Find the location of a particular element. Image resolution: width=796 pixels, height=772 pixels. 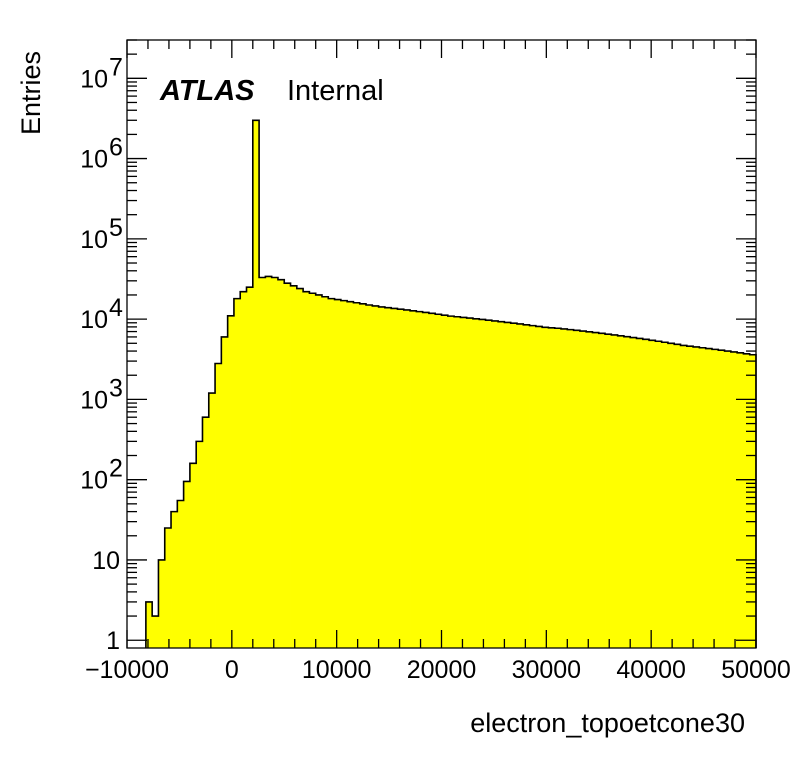

y-tick-label: 10 5 is located at coordinates (101, 234).